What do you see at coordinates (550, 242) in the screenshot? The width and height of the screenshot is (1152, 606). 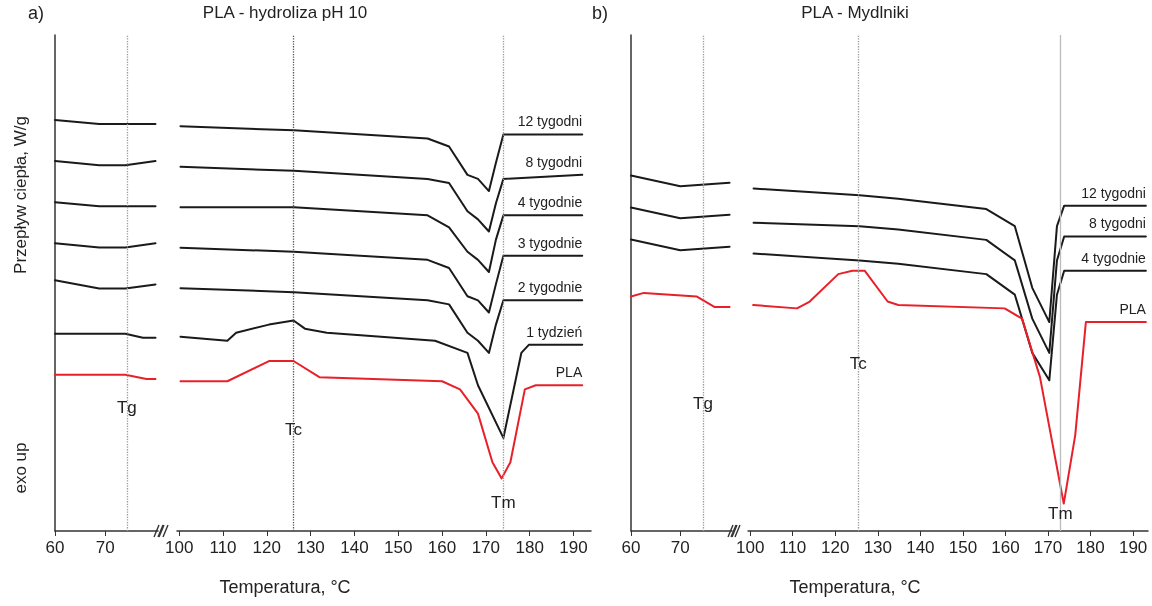 I see `series-label: 3 tygodnie` at bounding box center [550, 242].